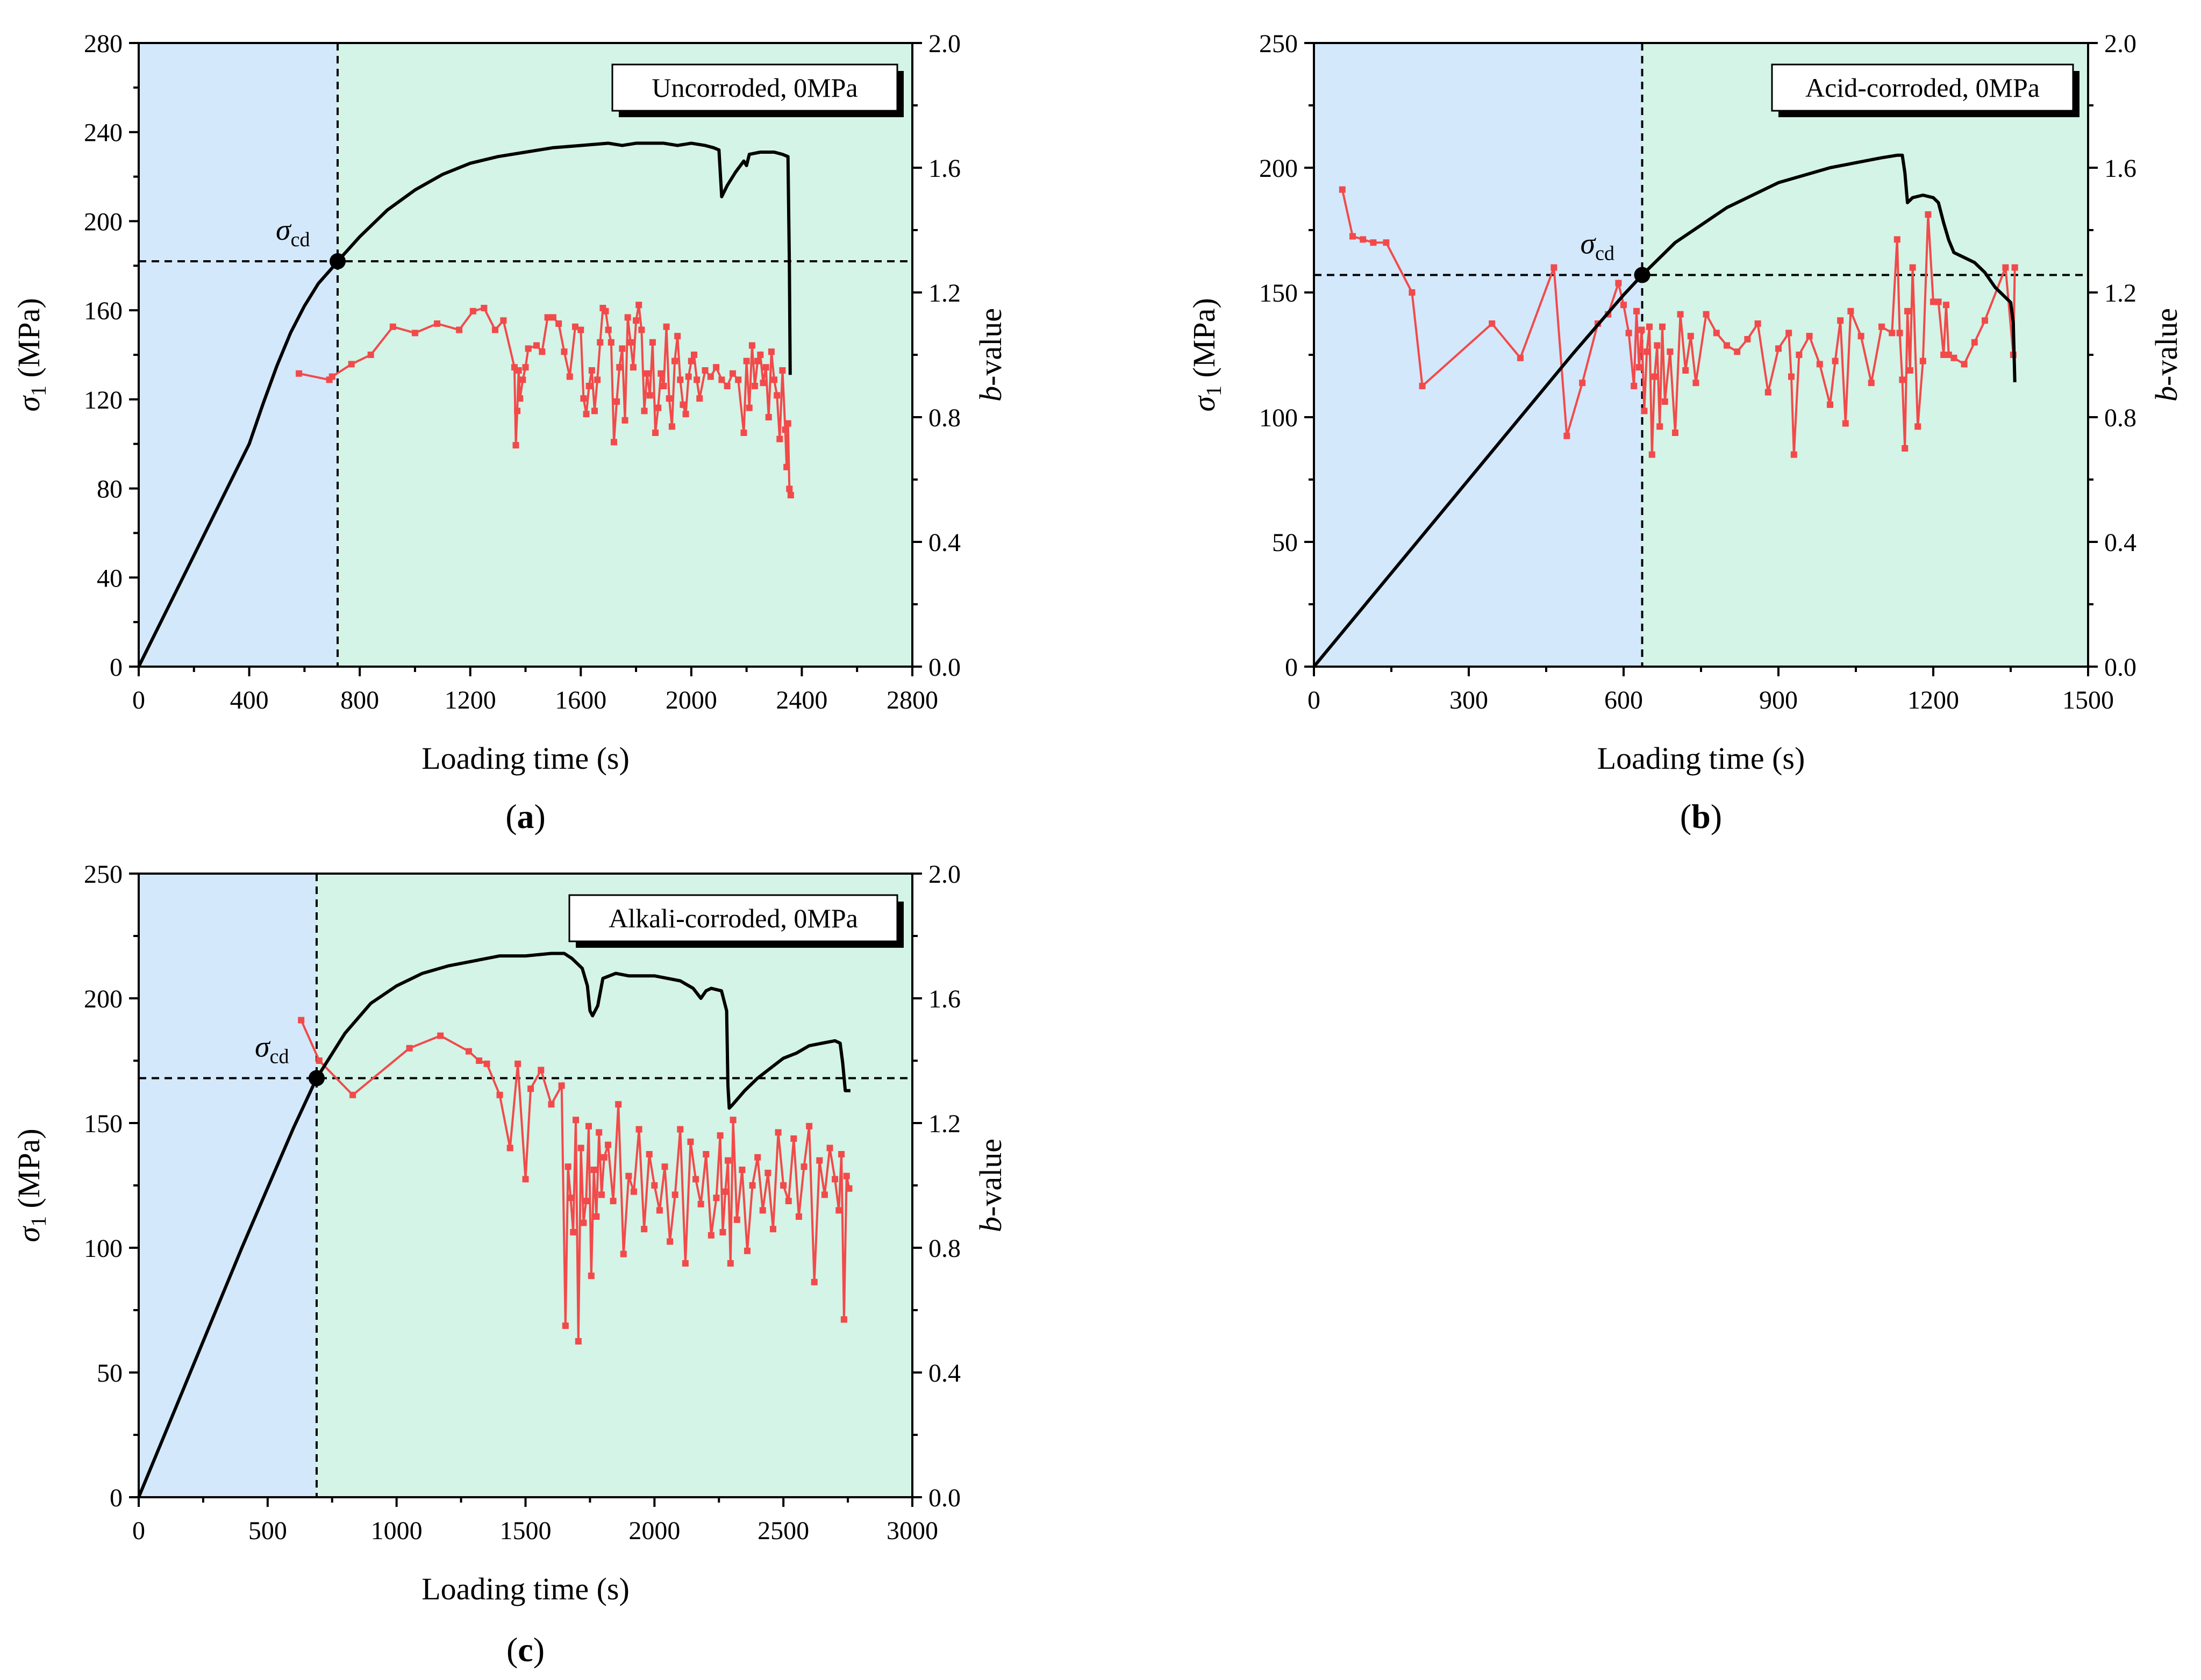 The height and width of the screenshot is (1680, 2201). Describe the element at coordinates (2120, 44) in the screenshot. I see `y2-tick-label: 2.0` at that location.